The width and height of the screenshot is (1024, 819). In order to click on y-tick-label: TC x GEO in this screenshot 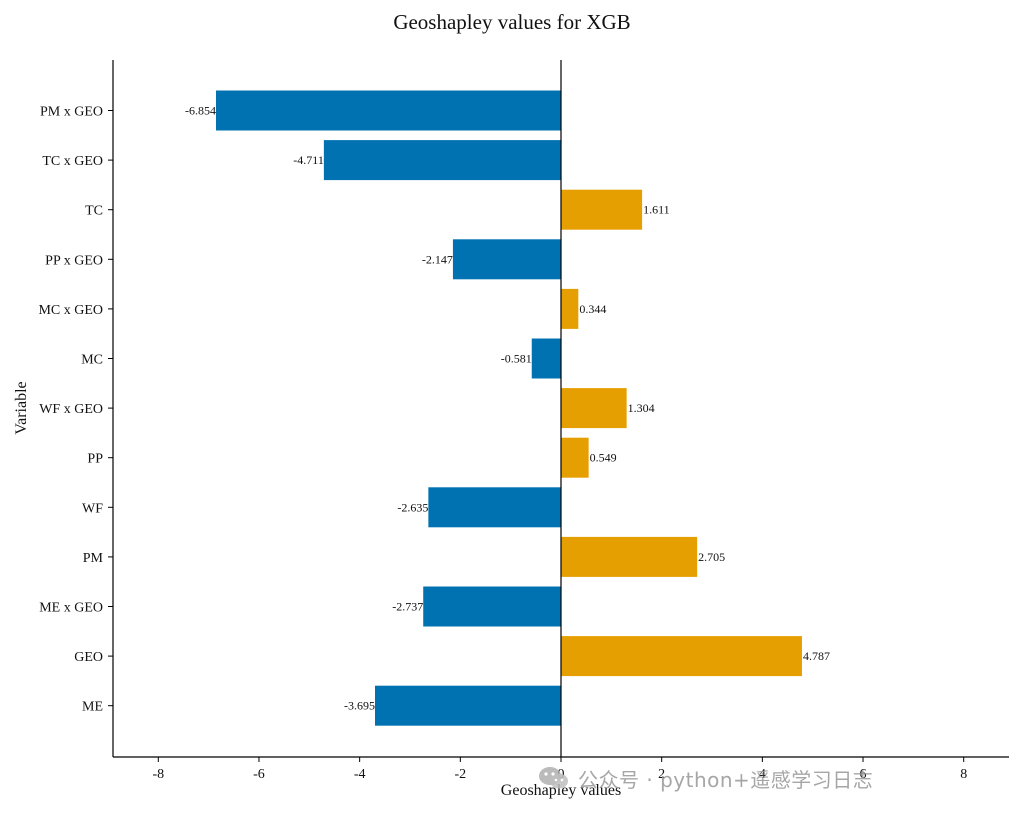, I will do `click(72, 161)`.